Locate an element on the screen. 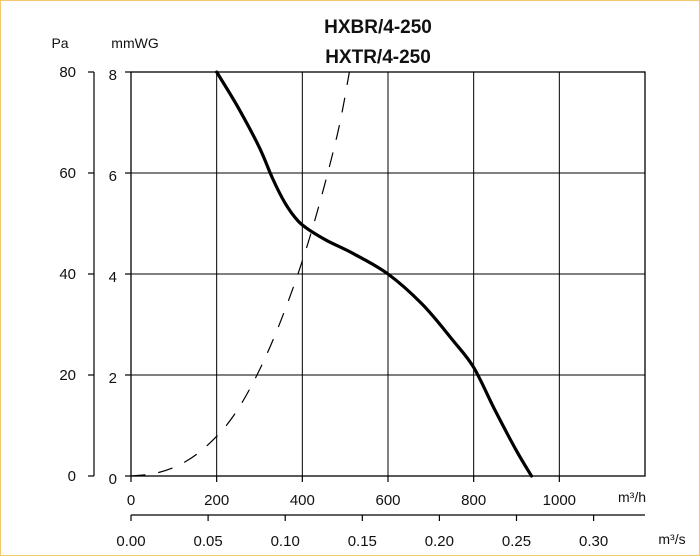  x-primary-tick-label: 200 is located at coordinates (216, 500).